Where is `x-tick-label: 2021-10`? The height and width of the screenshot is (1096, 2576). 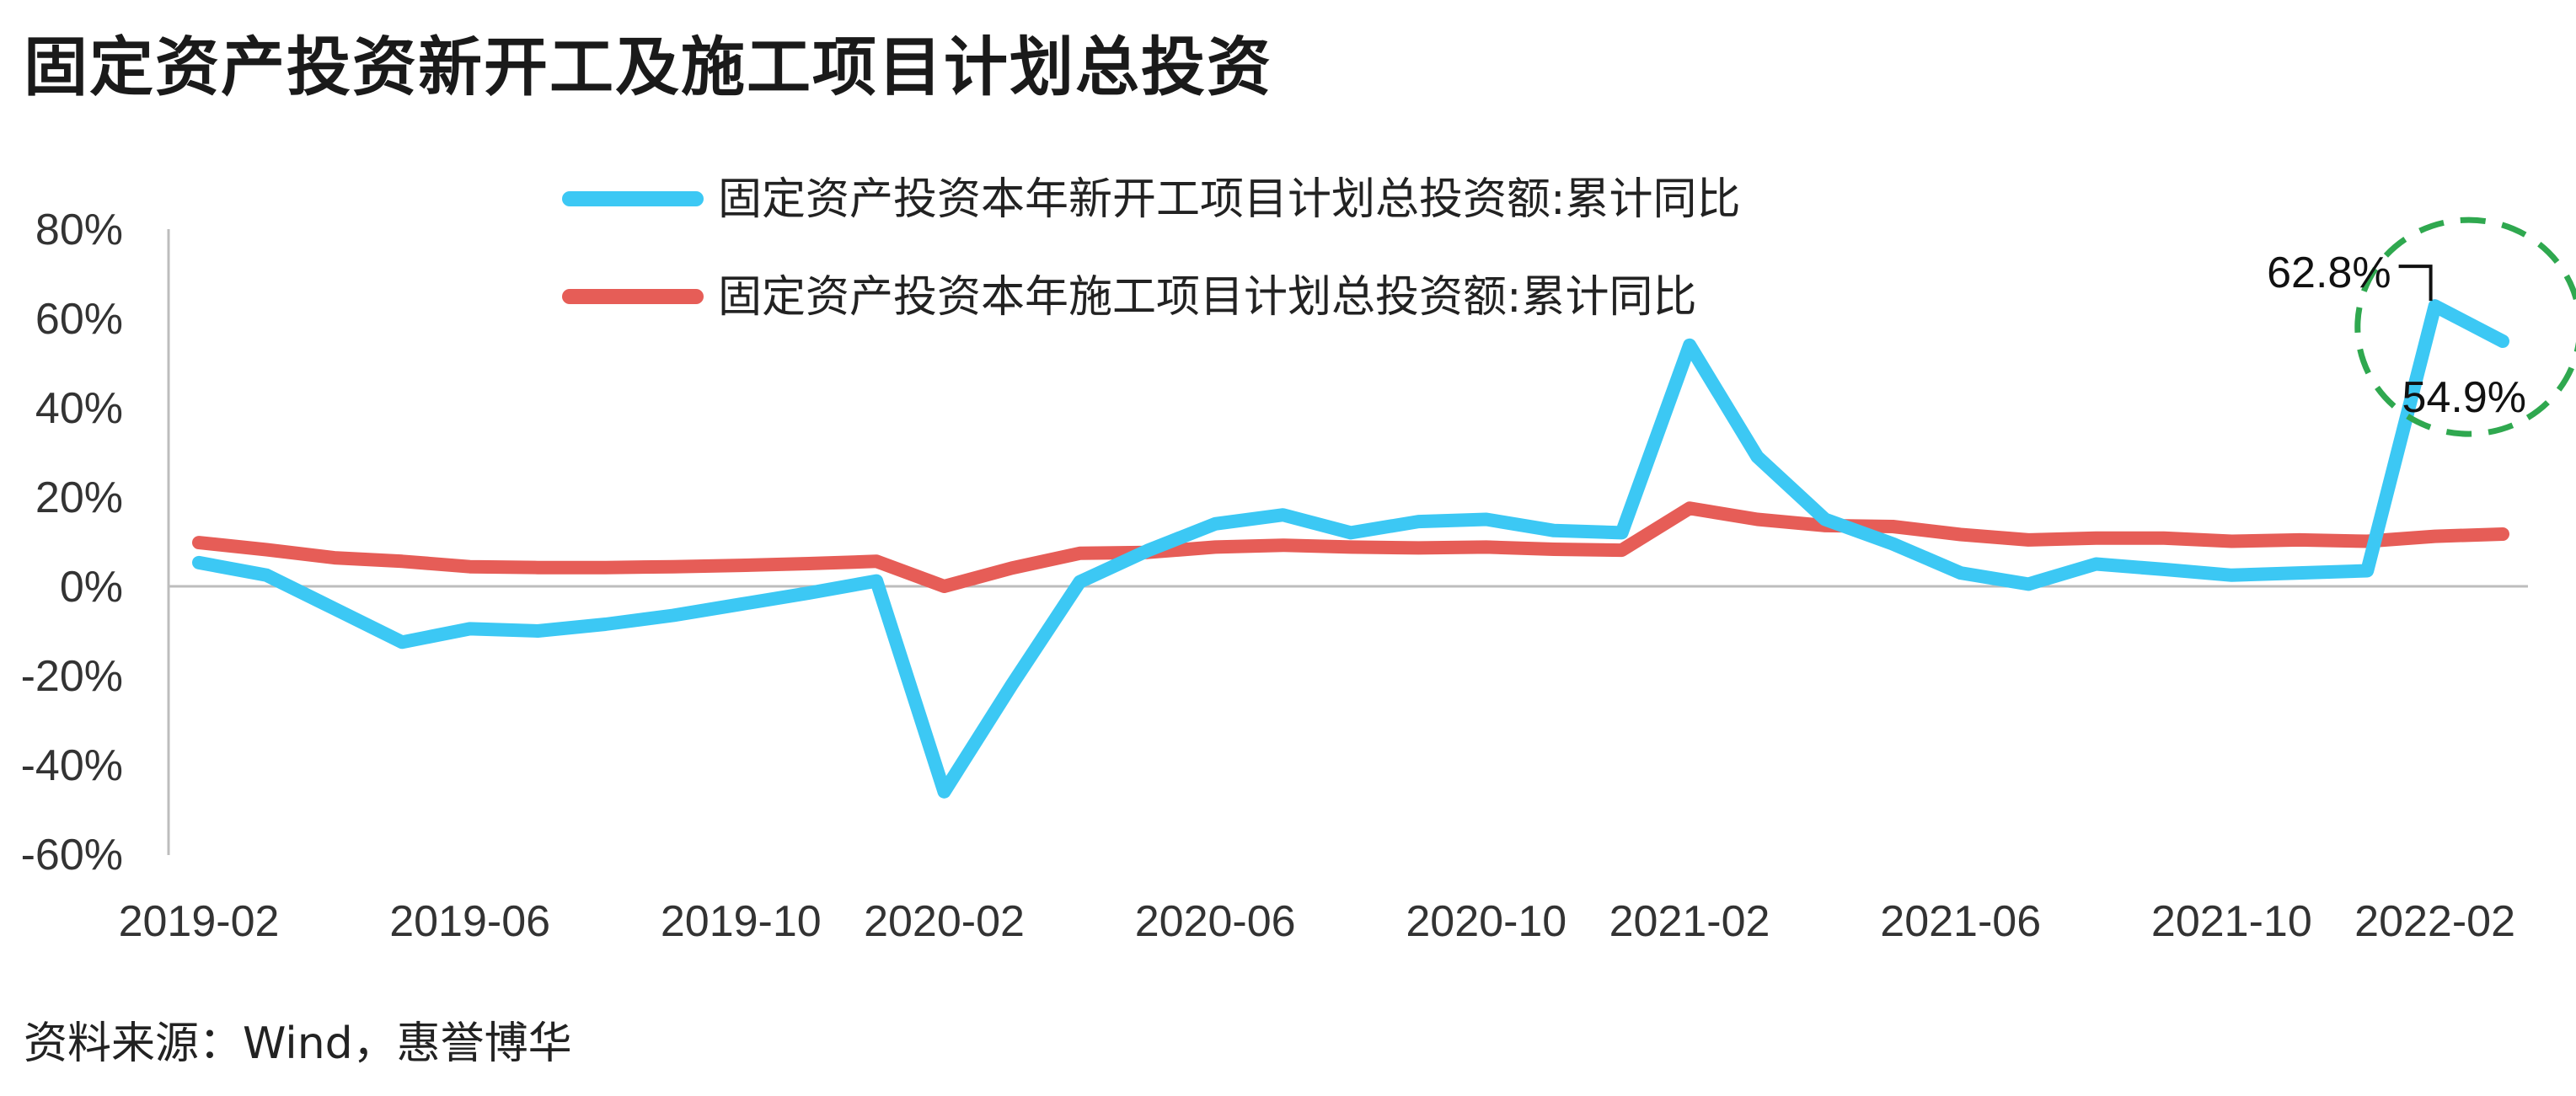 x-tick-label: 2021-10 is located at coordinates (2232, 922).